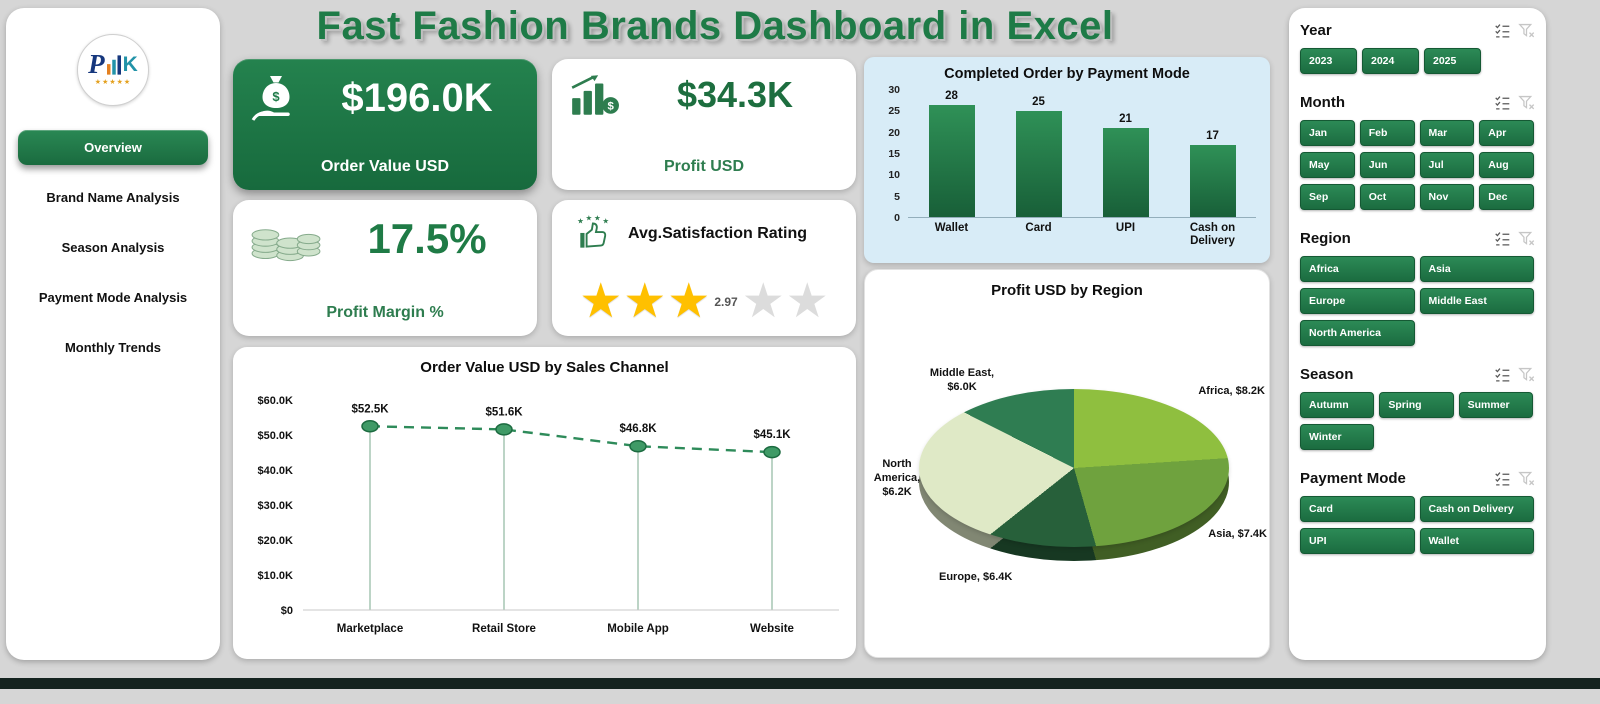  What do you see at coordinates (96, 63) in the screenshot?
I see `logo-letter-p: P` at bounding box center [96, 63].